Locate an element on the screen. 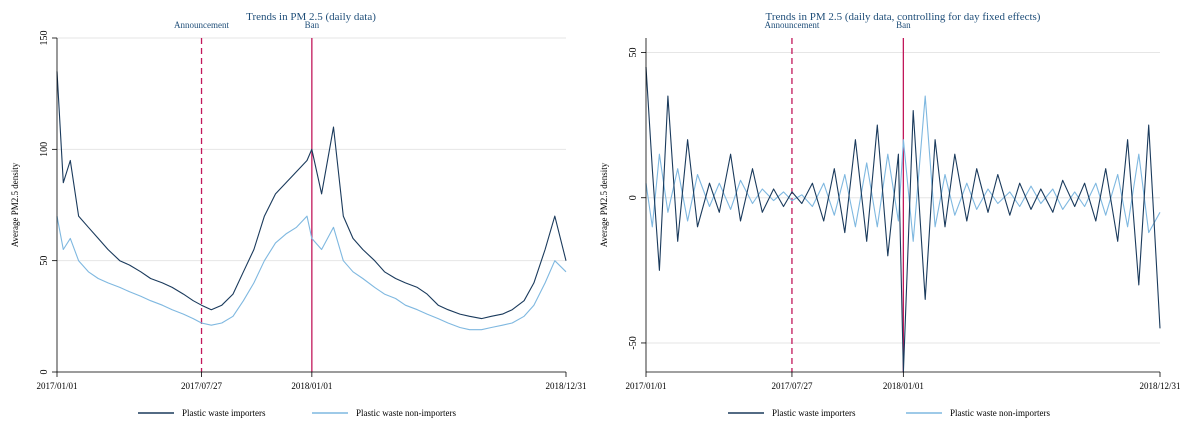 The image size is (1184, 432). event-lines-left: Announcement Ban is located at coordinates (247, 196).